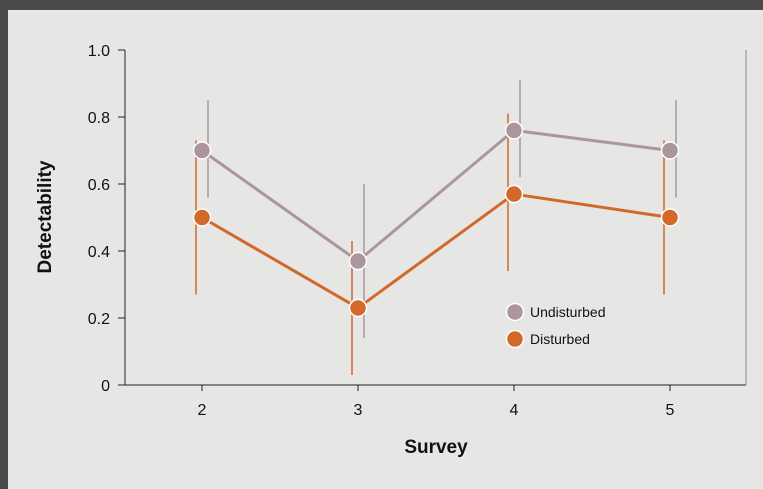 Image resolution: width=763 pixels, height=489 pixels. What do you see at coordinates (358, 410) in the screenshot?
I see `x-tick-label: 3` at bounding box center [358, 410].